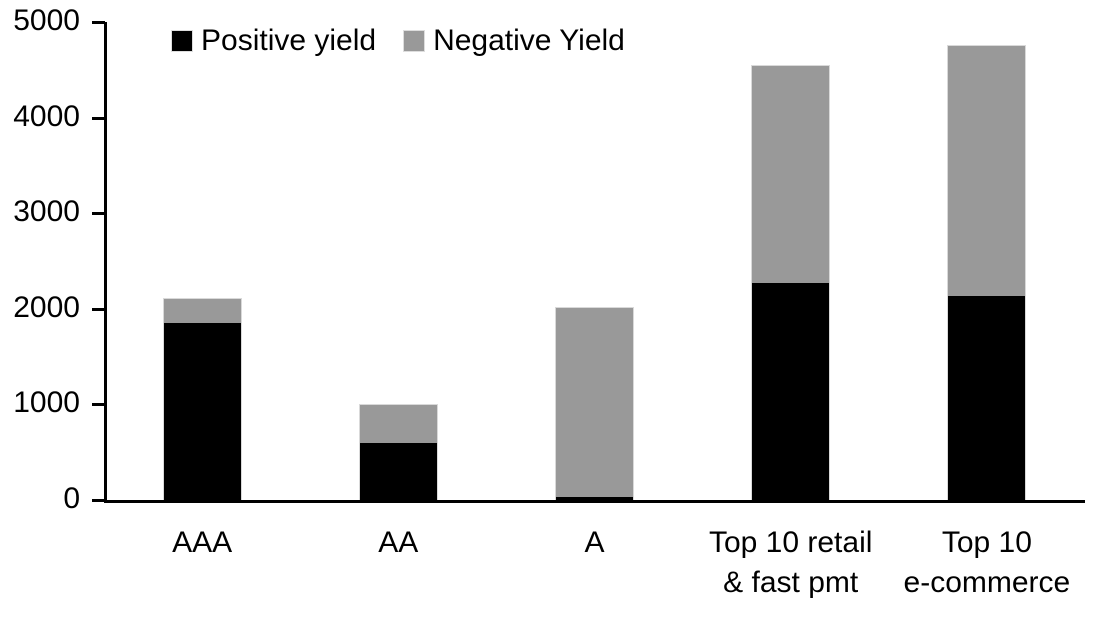 The width and height of the screenshot is (1102, 618). I want to click on positive-yield-swatch-icon, so click(182, 41).